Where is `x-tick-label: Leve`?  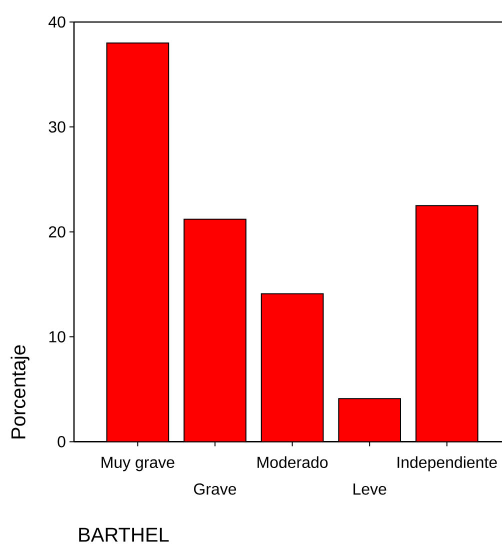
x-tick-label: Leve is located at coordinates (370, 489).